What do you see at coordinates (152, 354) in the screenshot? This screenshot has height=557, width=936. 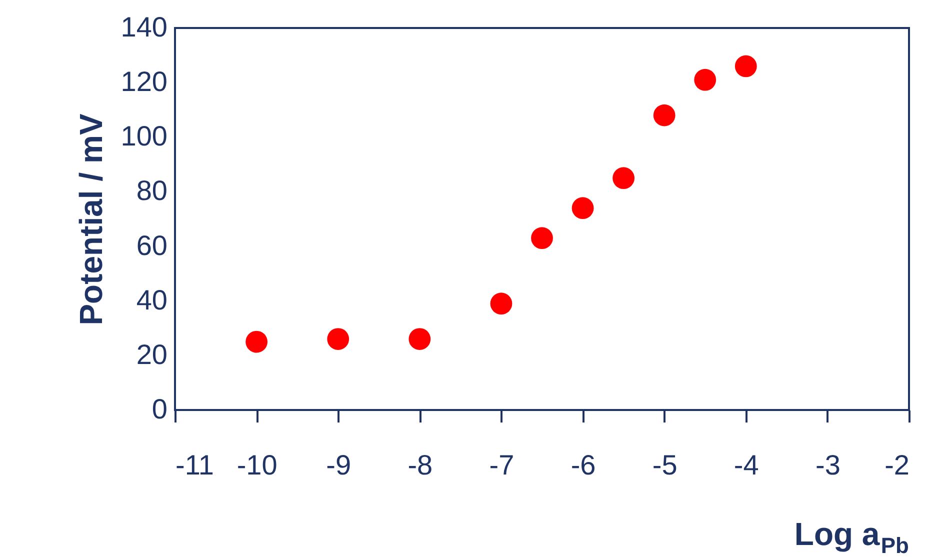 I see `y-tick-label: 20` at bounding box center [152, 354].